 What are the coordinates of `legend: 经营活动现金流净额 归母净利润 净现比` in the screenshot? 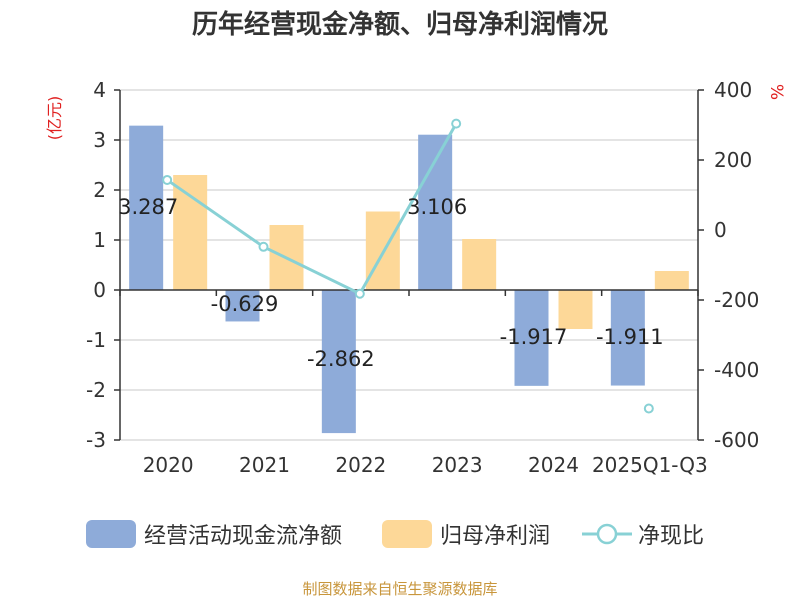 It's located at (400, 534).